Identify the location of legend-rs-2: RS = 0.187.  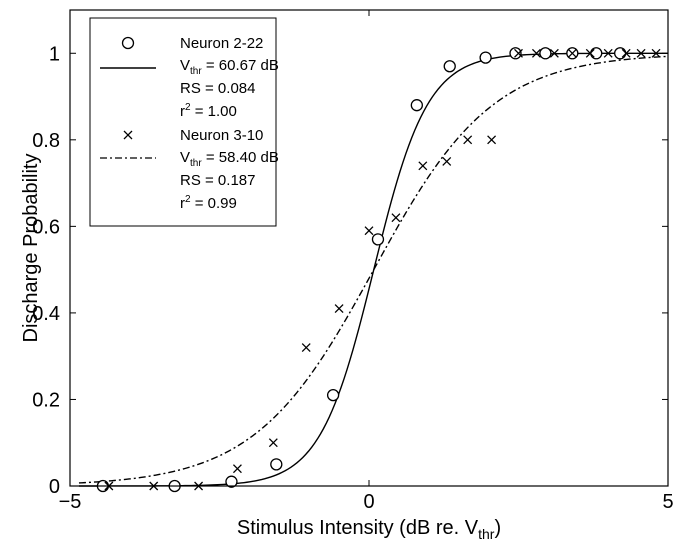
(217, 180).